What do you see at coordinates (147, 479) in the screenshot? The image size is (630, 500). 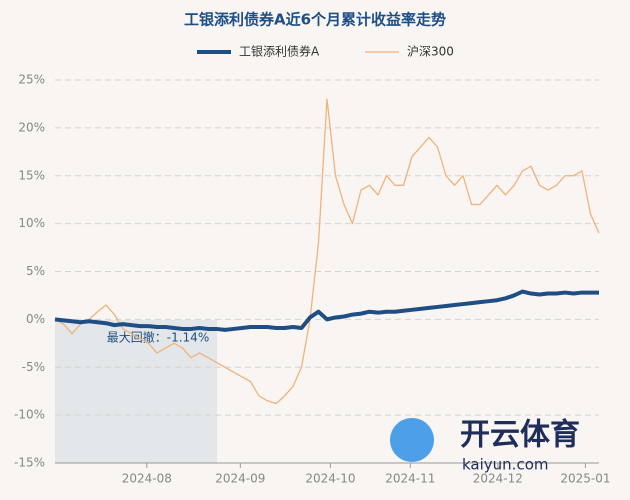 I see `x-tick-label: 2024-08` at bounding box center [147, 479].